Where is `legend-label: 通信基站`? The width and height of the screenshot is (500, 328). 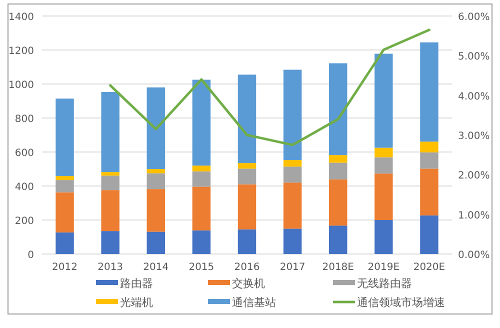 legend-label: 通信基站 is located at coordinates (254, 302).